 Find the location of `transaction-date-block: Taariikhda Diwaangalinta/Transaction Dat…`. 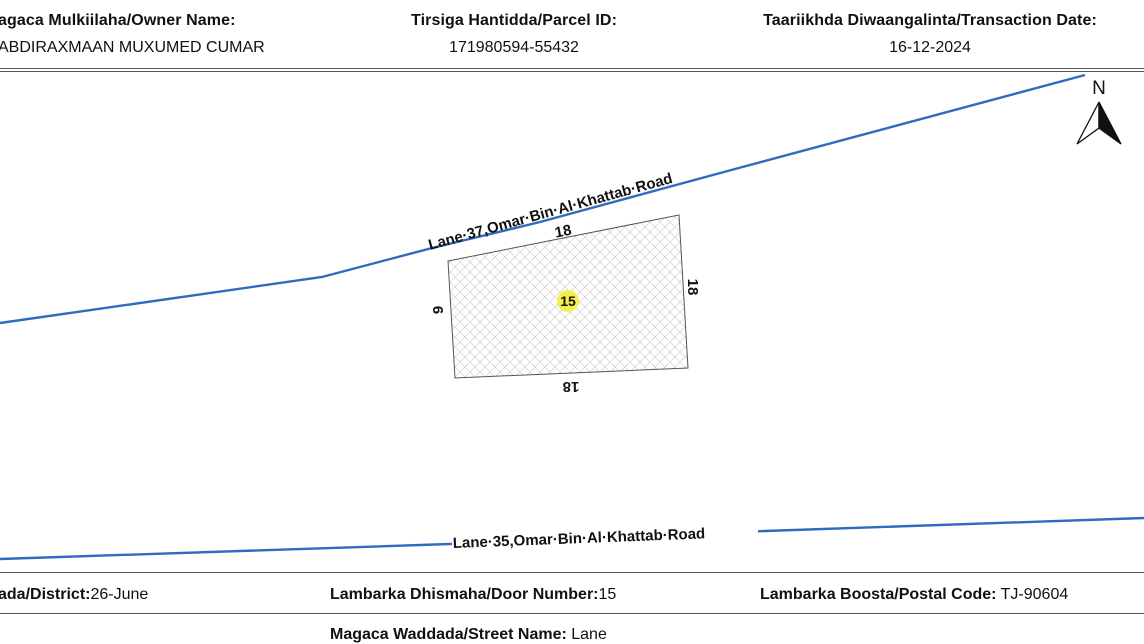

transaction-date-block: Taariikhda Diwaangalinta/Transaction Dat… is located at coordinates (930, 34).